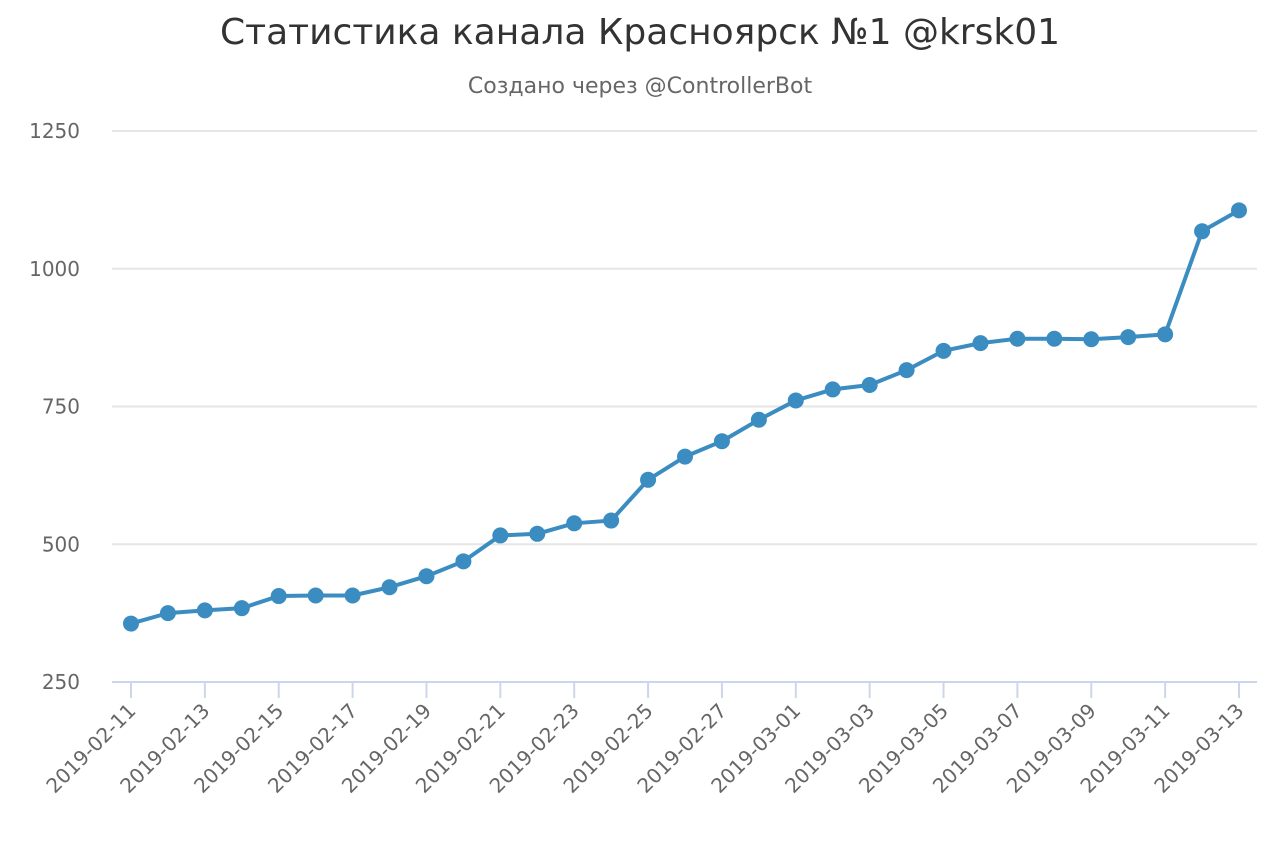 The width and height of the screenshot is (1280, 853). I want to click on chart-subtitle: Создано через @ControllerBot, so click(640, 86).